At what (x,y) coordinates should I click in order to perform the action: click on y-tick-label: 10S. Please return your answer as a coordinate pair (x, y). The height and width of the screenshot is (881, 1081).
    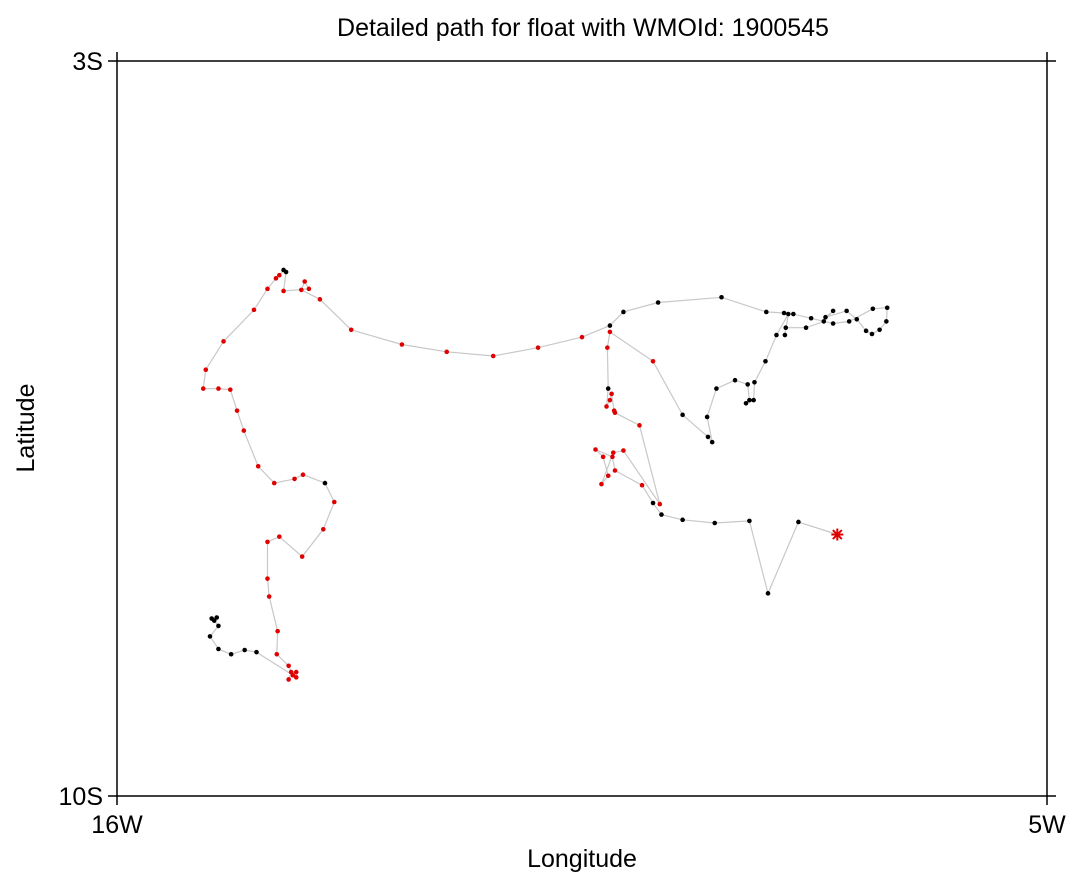
    Looking at the image, I should click on (81, 797).